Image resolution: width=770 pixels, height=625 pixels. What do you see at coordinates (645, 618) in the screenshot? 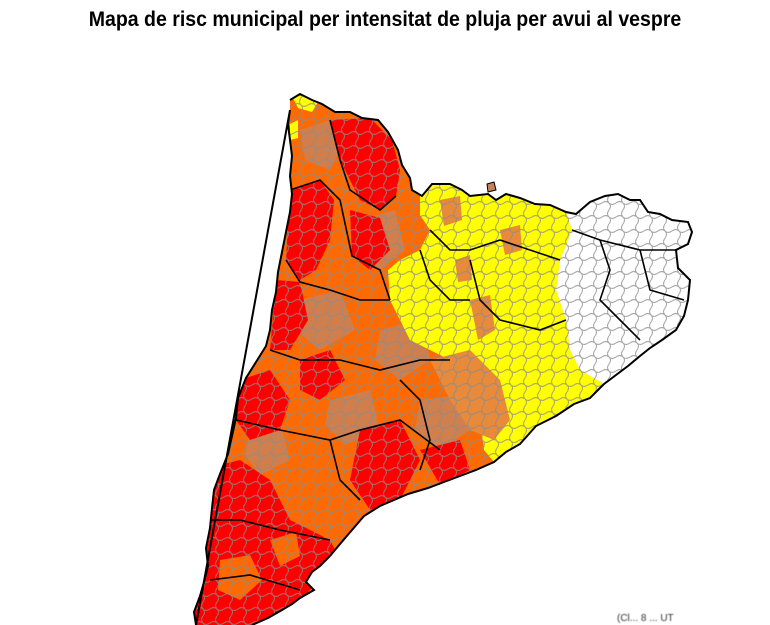
I see `map-credit: (Cl... 8 ... UT` at bounding box center [645, 618].